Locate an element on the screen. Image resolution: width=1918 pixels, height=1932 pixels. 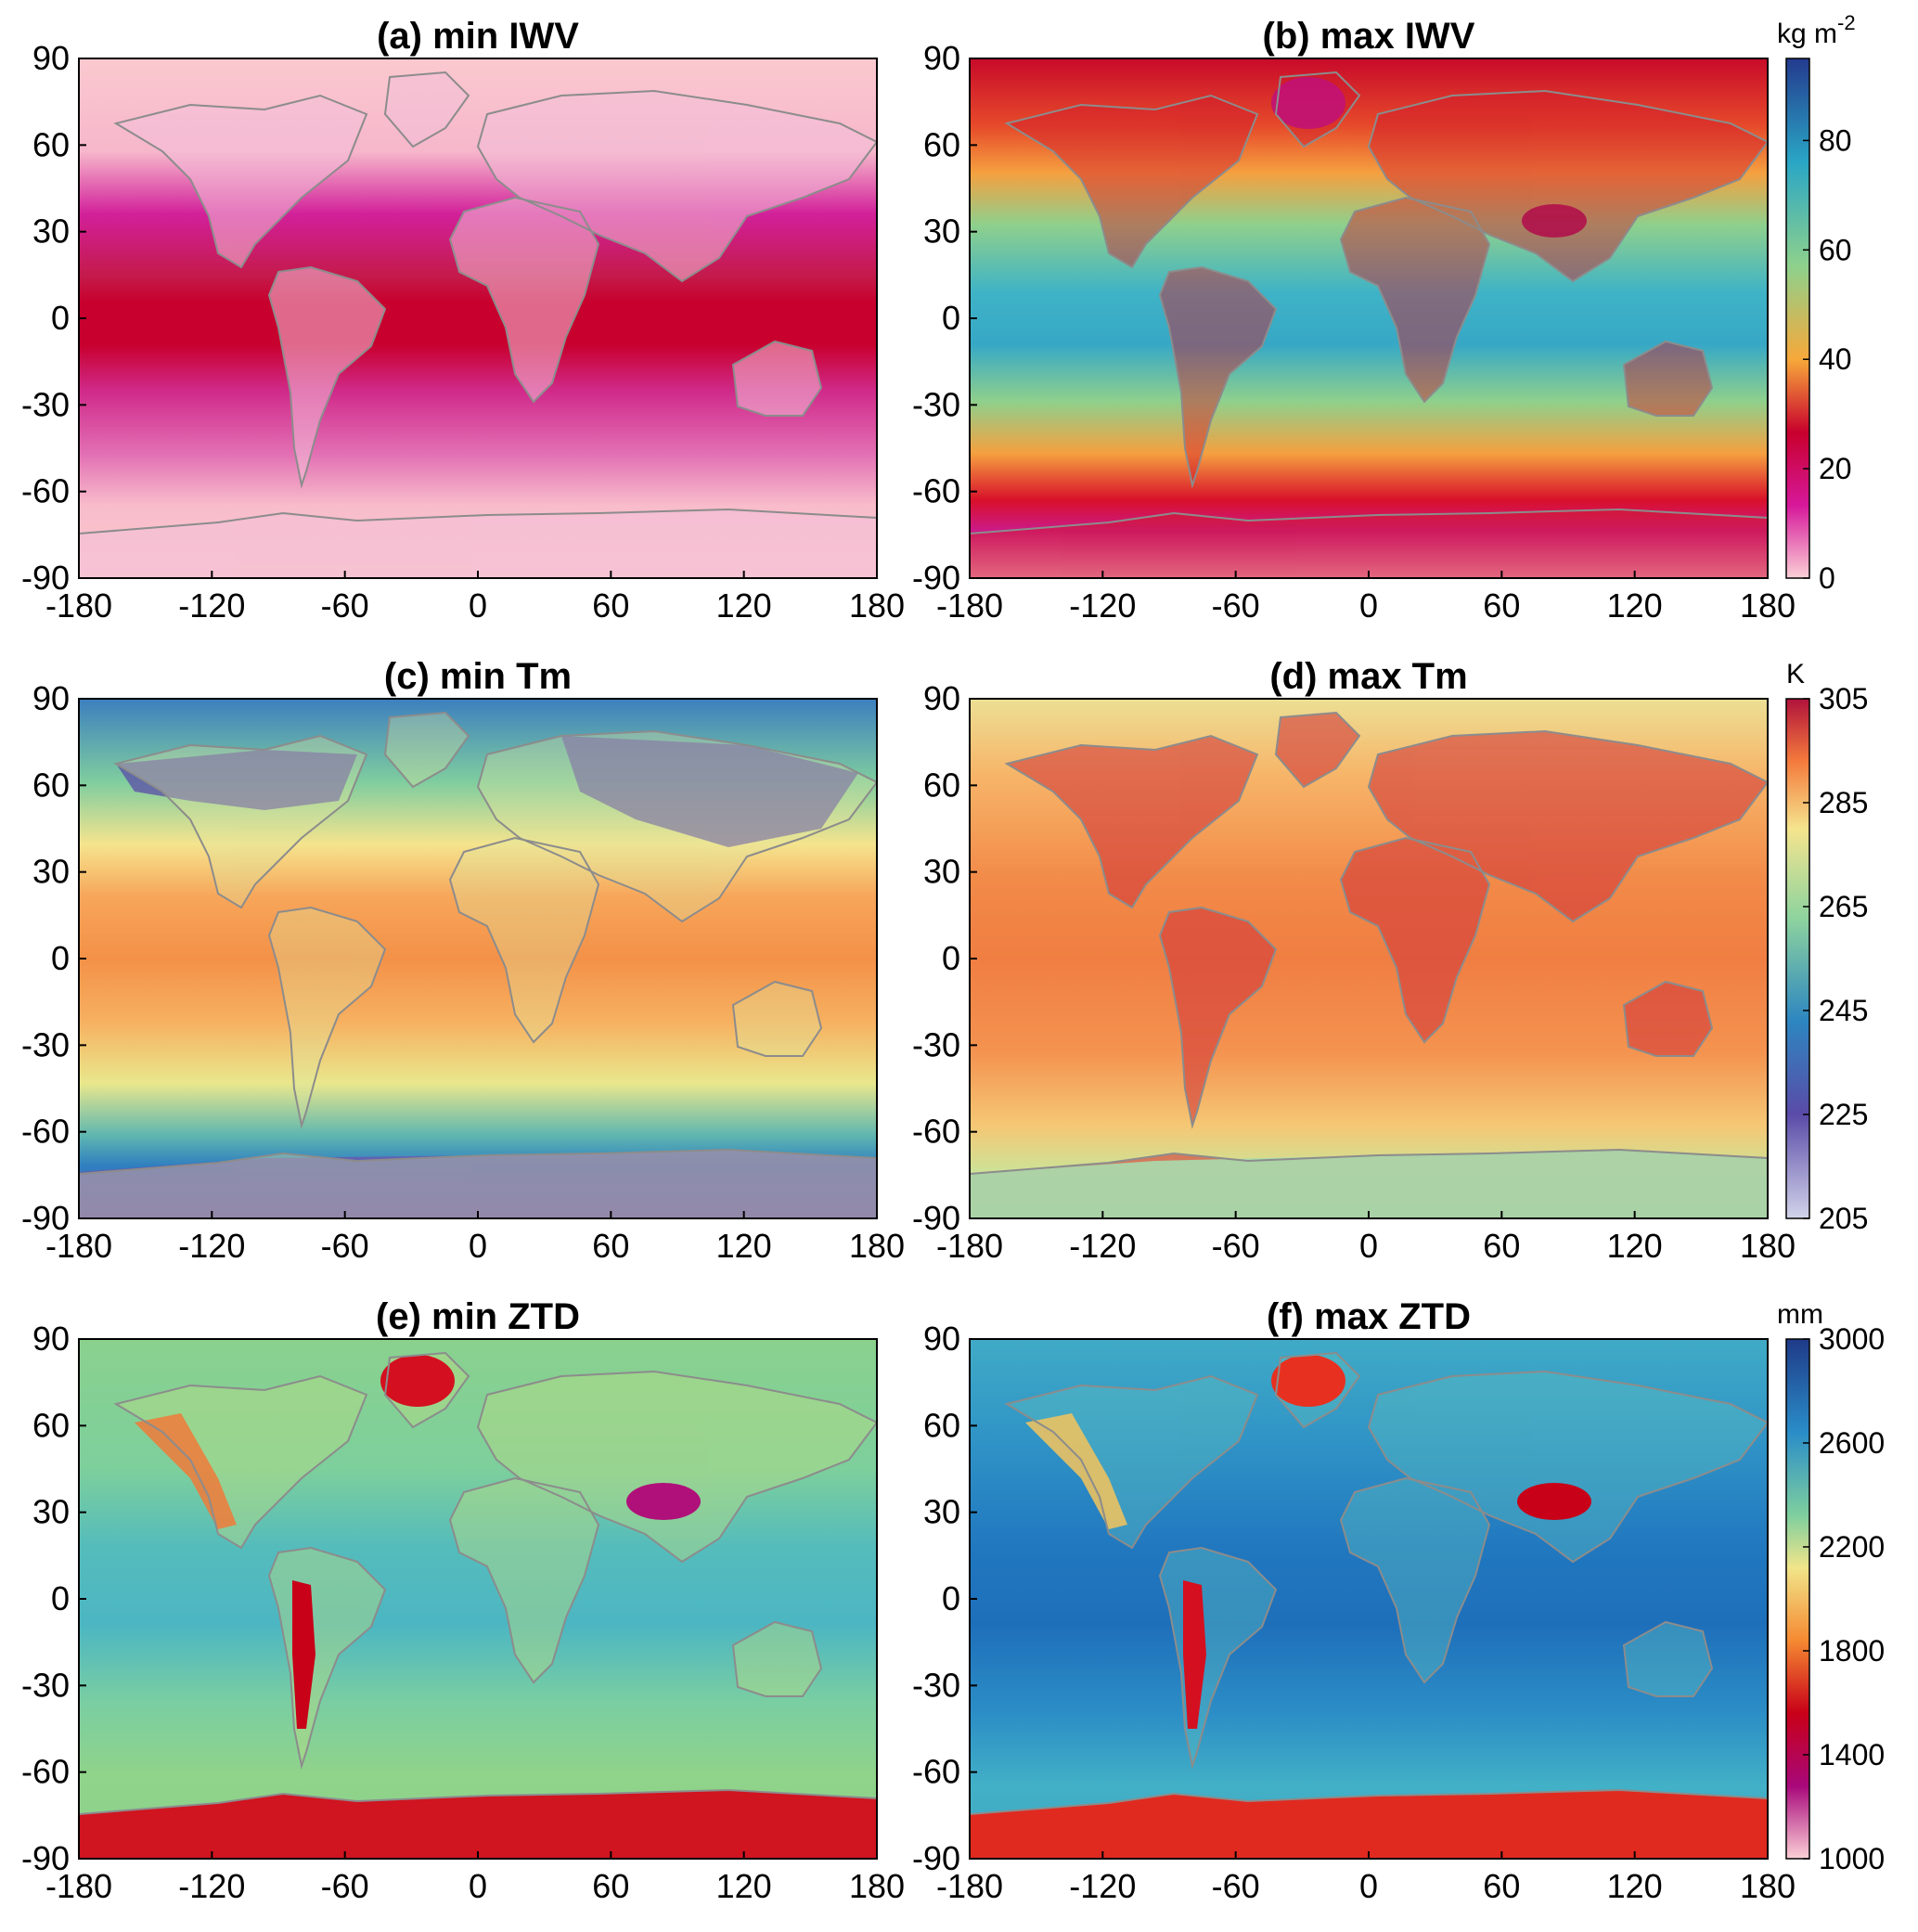
panel-title-b: (b) max IWV is located at coordinates (1369, 36).